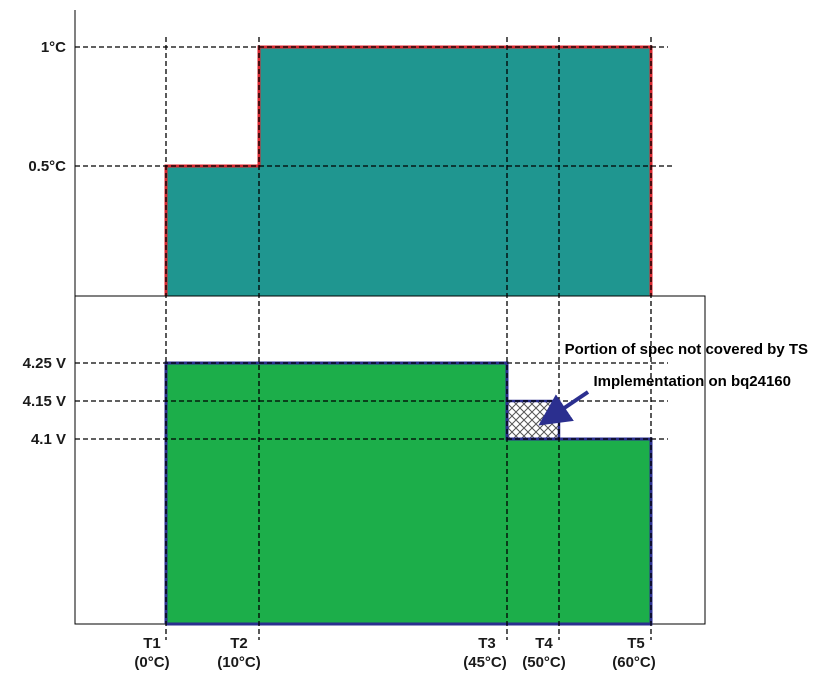  What do you see at coordinates (564, 408) in the screenshot?
I see `annotation-arrow` at bounding box center [564, 408].